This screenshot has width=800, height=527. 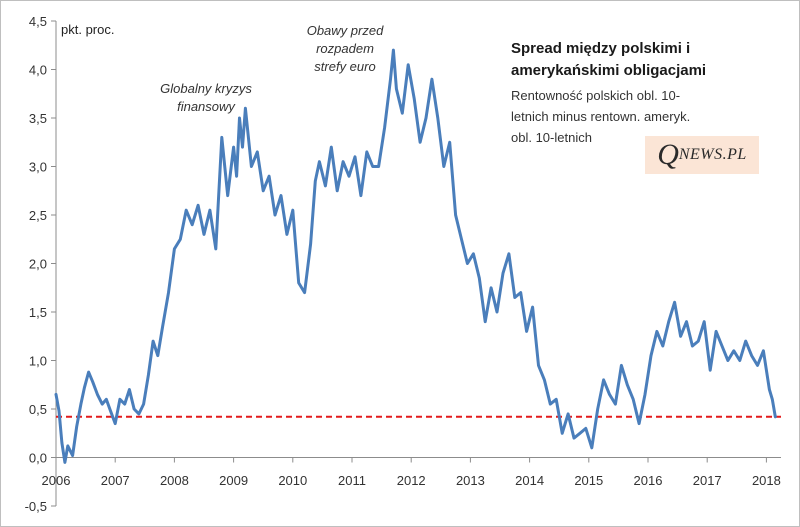 What do you see at coordinates (38, 167) in the screenshot?
I see `y-tick-label: 3,0` at bounding box center [38, 167].